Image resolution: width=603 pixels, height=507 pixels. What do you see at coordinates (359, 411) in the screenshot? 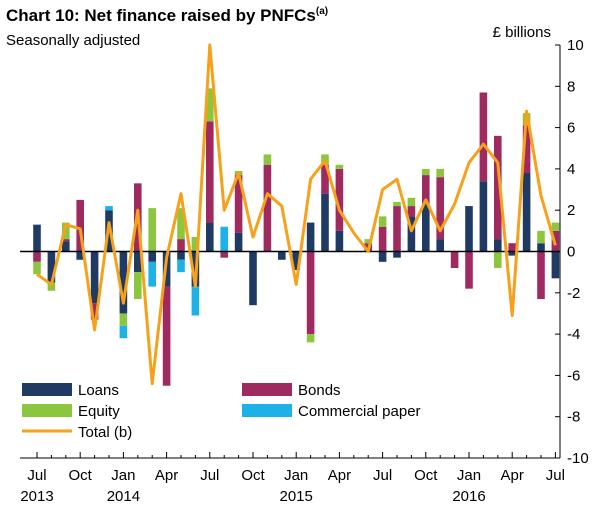
I see `legend-label-commercial-paper: Commercial paper` at bounding box center [359, 411].